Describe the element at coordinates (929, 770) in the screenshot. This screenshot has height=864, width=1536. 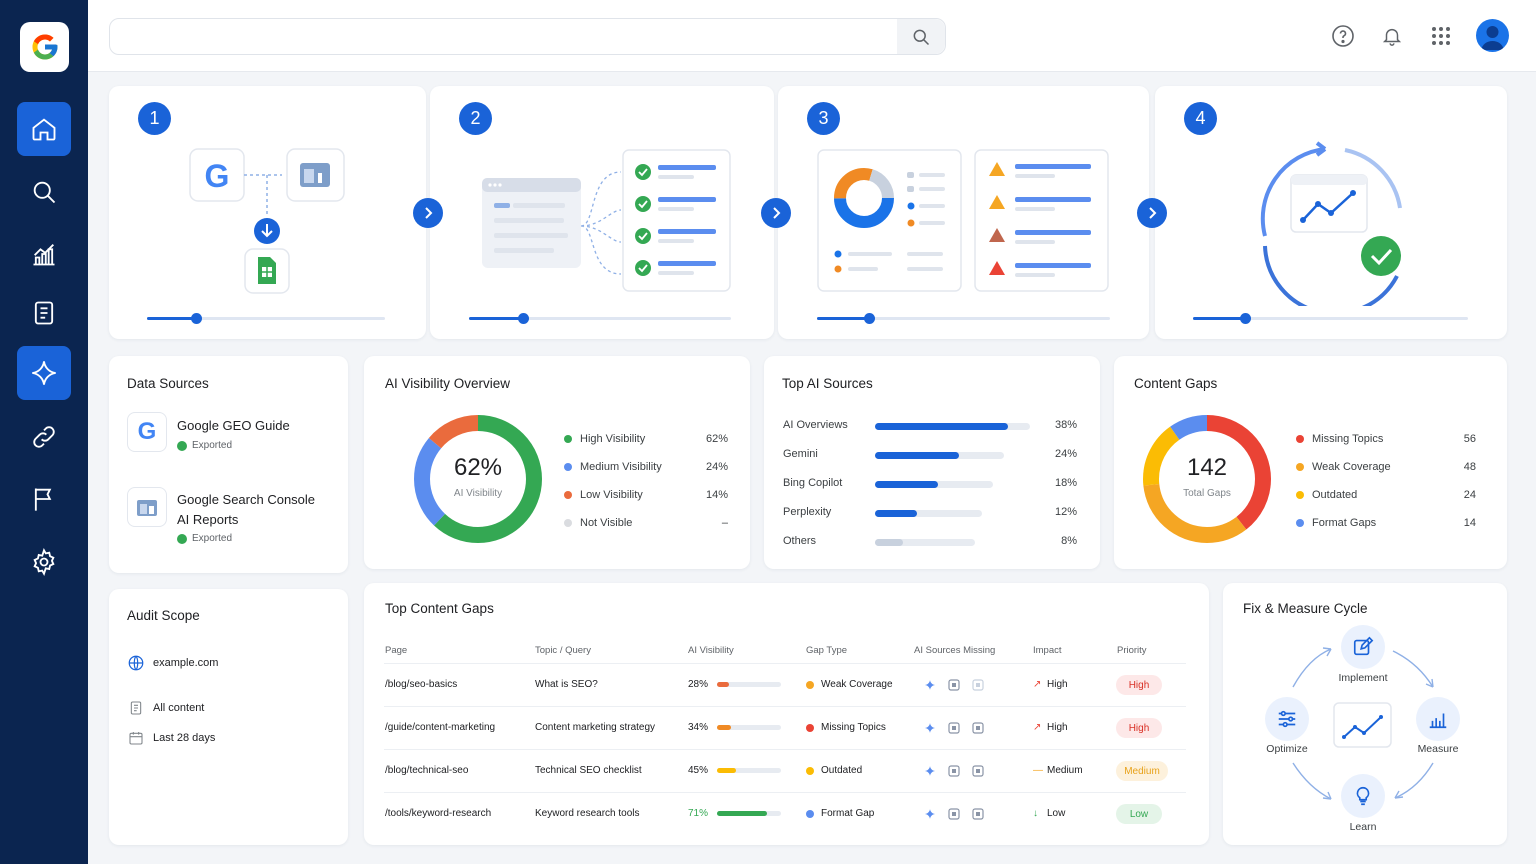
I see `sparkle-icon` at that location.